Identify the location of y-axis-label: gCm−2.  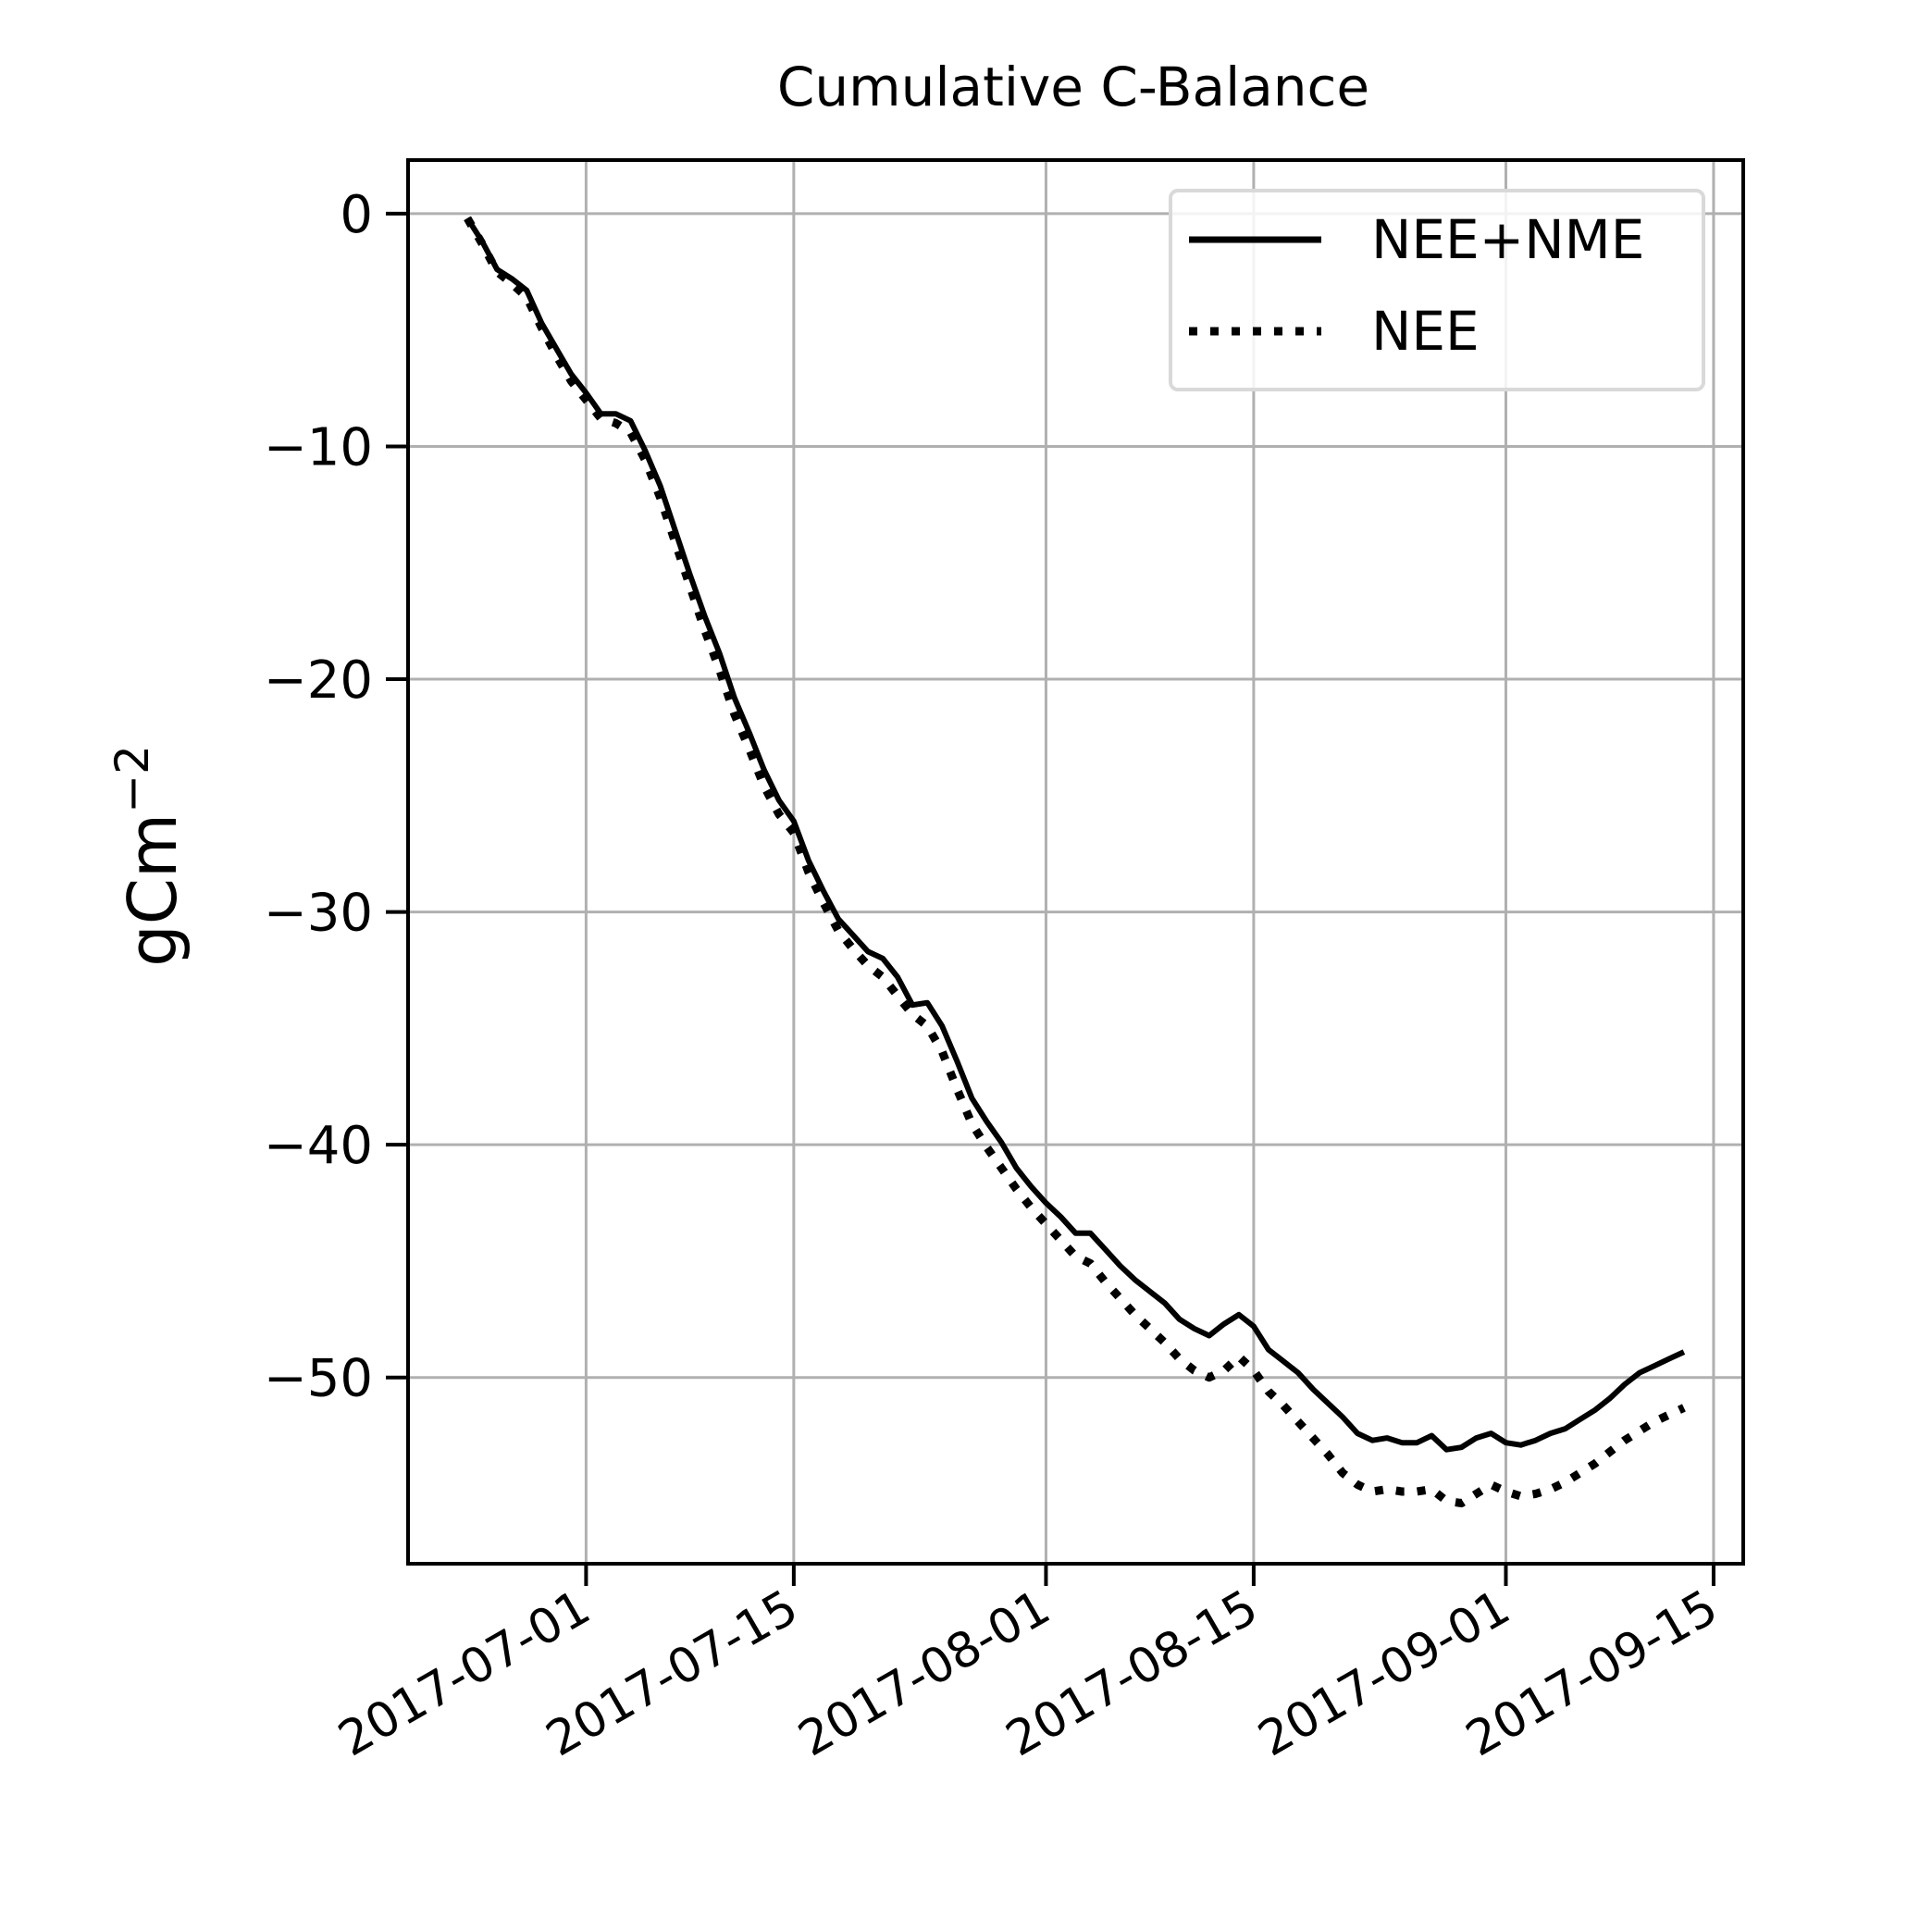
(148, 856).